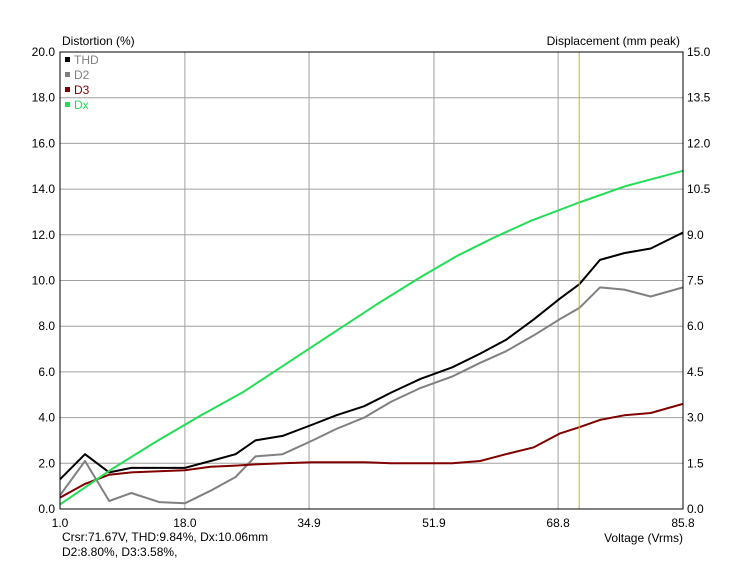 This screenshot has width=741, height=561. Describe the element at coordinates (643, 538) in the screenshot. I see `x-axis-label: Voltage (Vrms)` at that location.